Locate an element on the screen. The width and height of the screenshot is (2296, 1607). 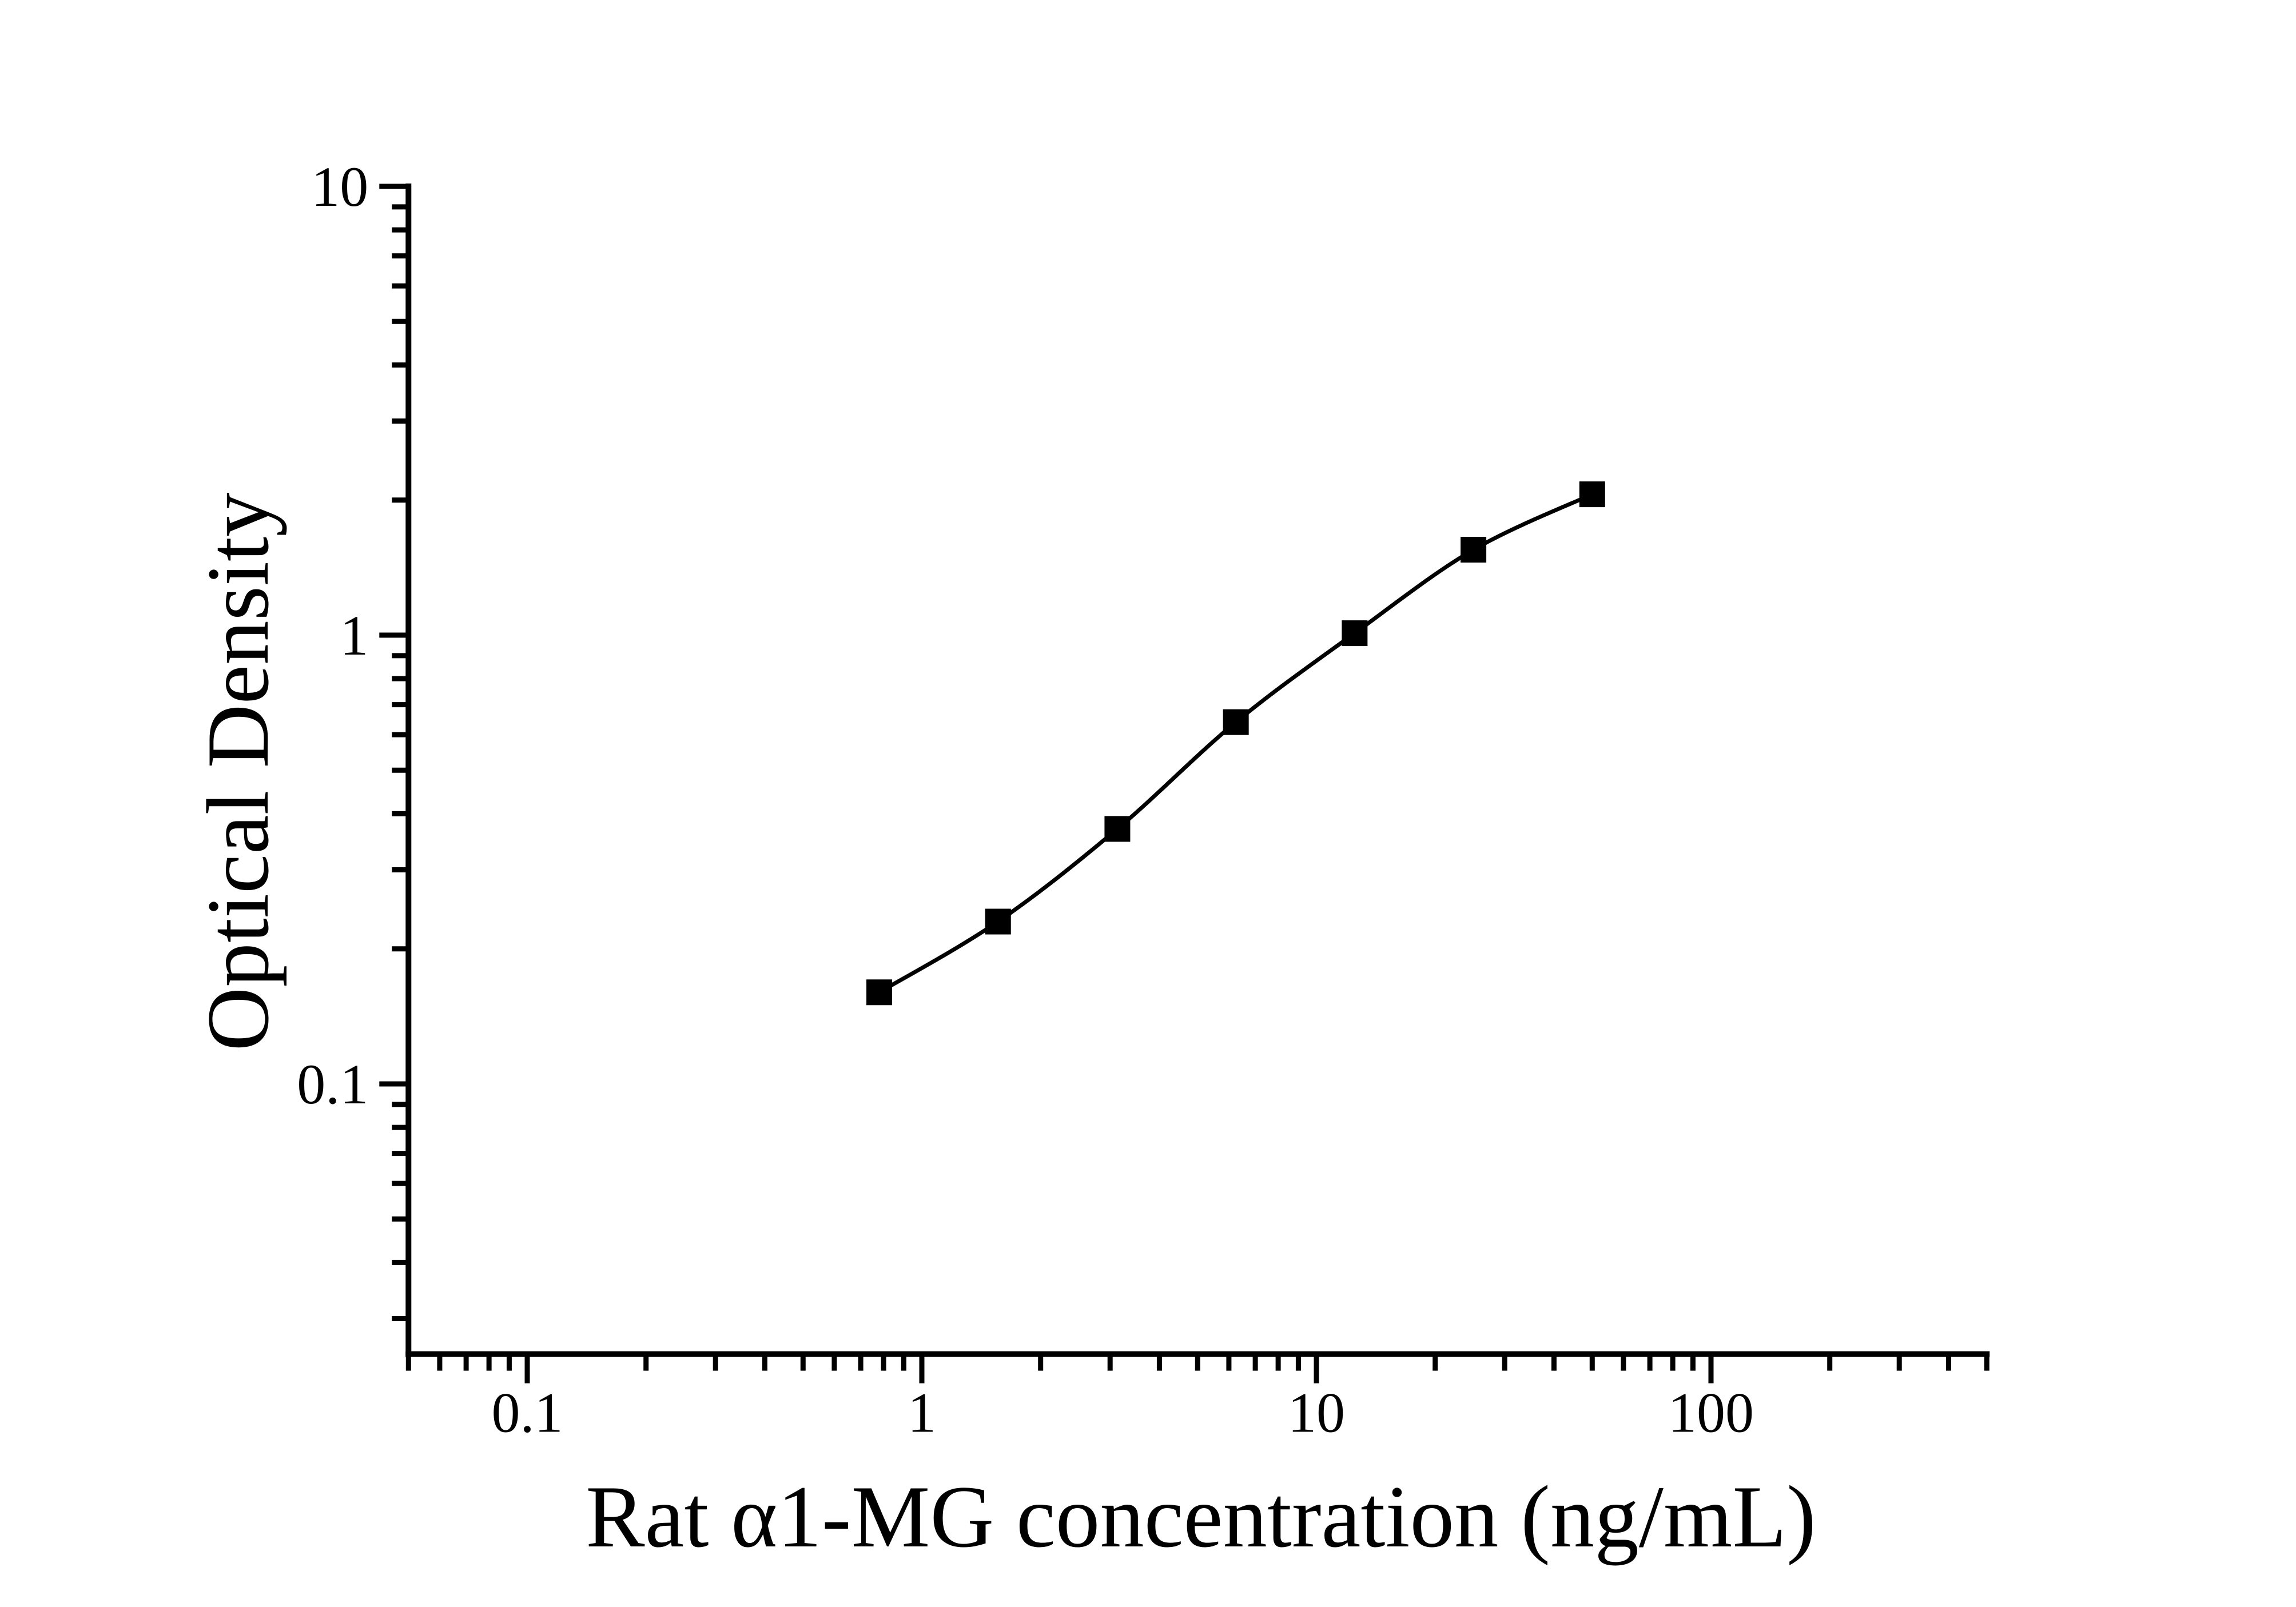
series-group is located at coordinates (1235, 743).